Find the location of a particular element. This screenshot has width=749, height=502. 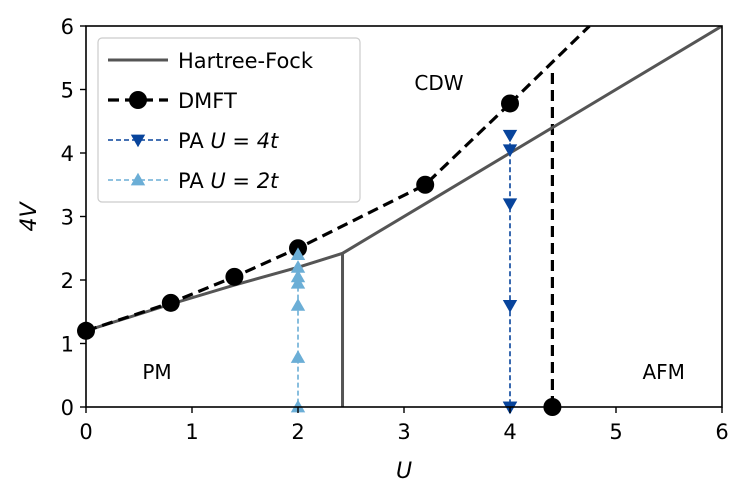

x-axis-label: U is located at coordinates (404, 471).